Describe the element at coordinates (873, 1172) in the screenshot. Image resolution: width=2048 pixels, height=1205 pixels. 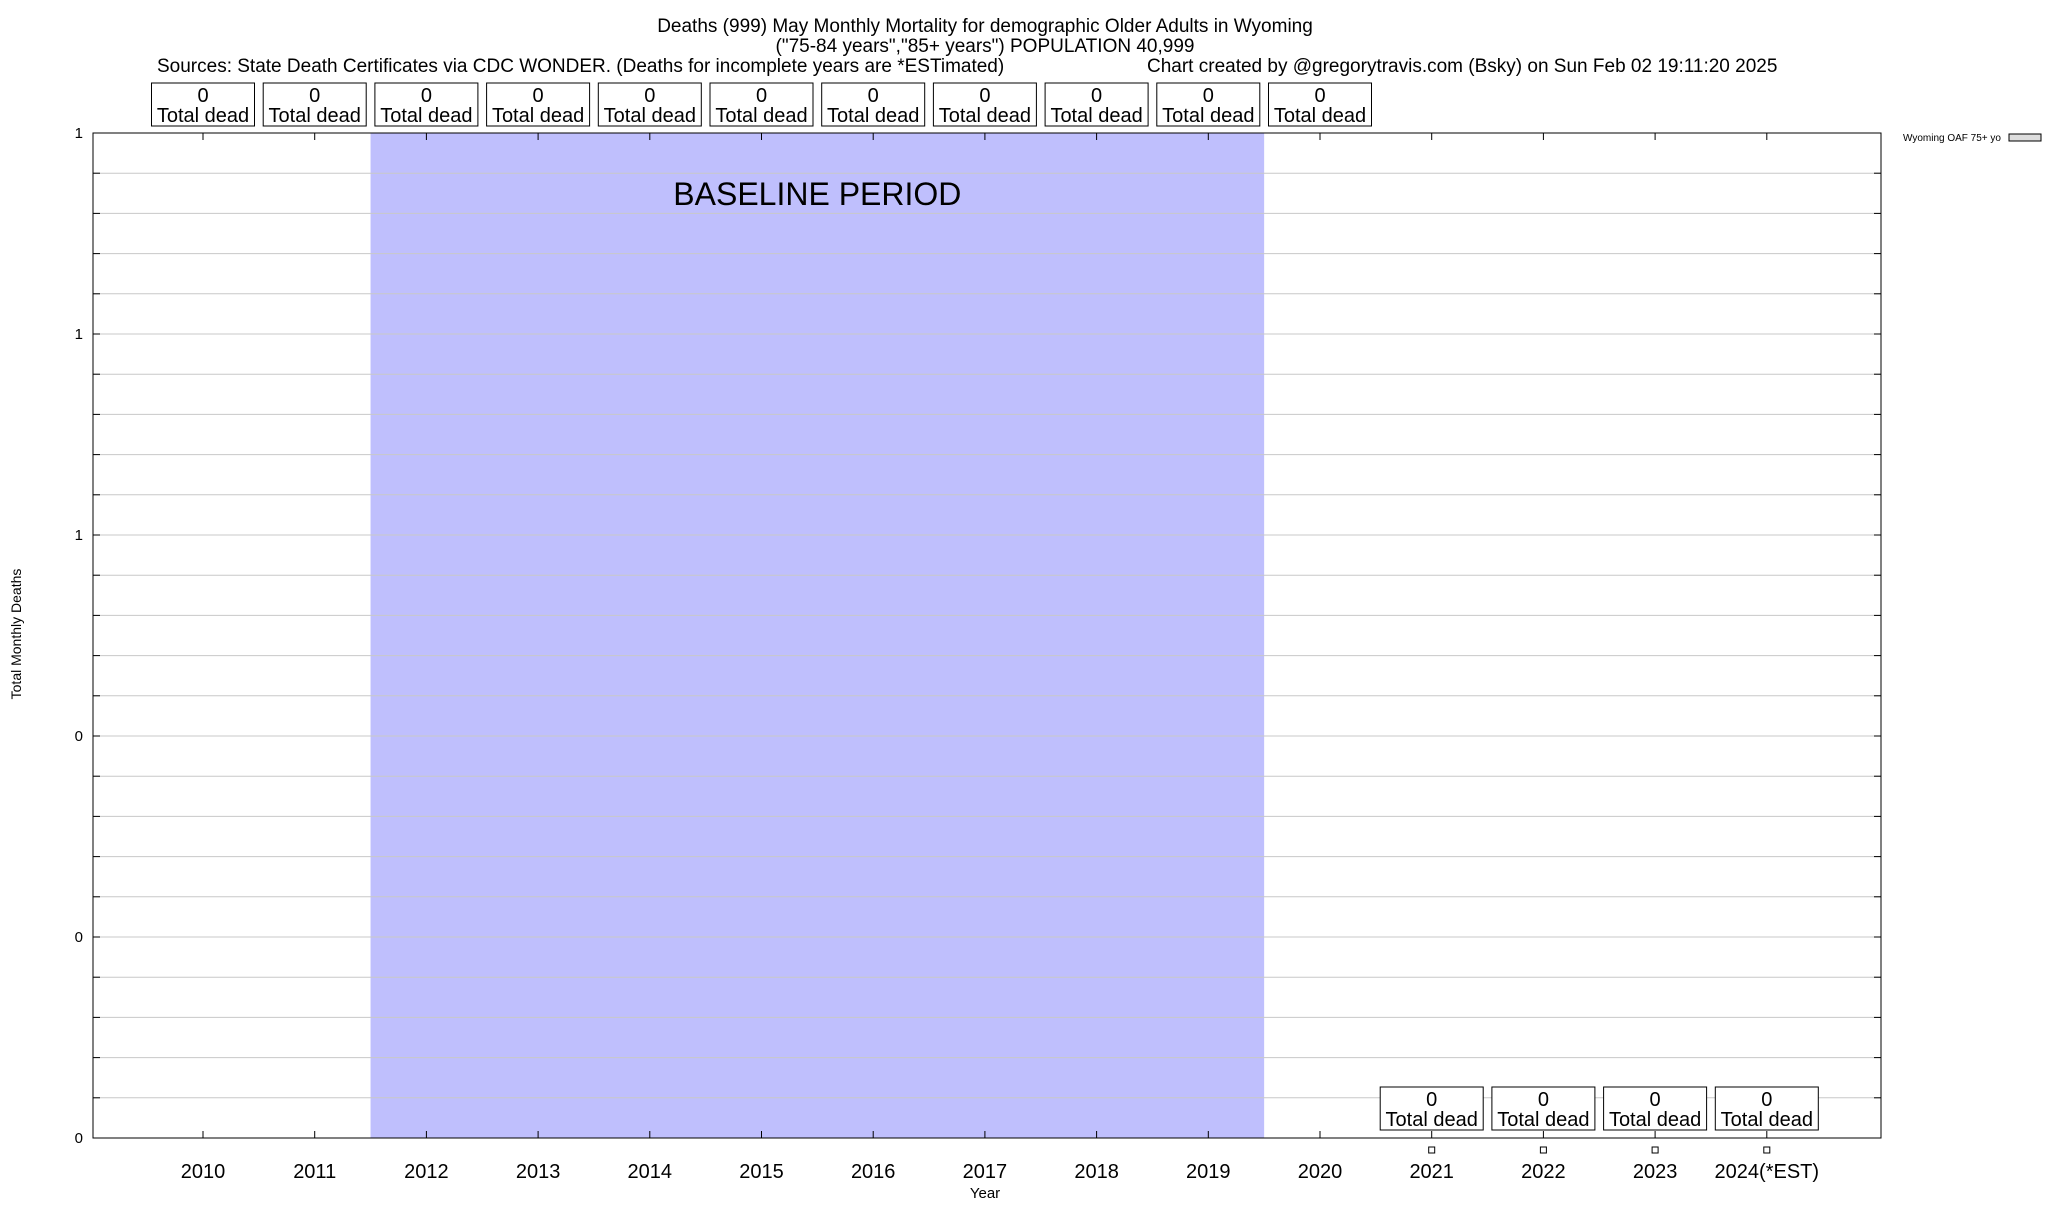
I see `x-tick-label: 2016` at that location.